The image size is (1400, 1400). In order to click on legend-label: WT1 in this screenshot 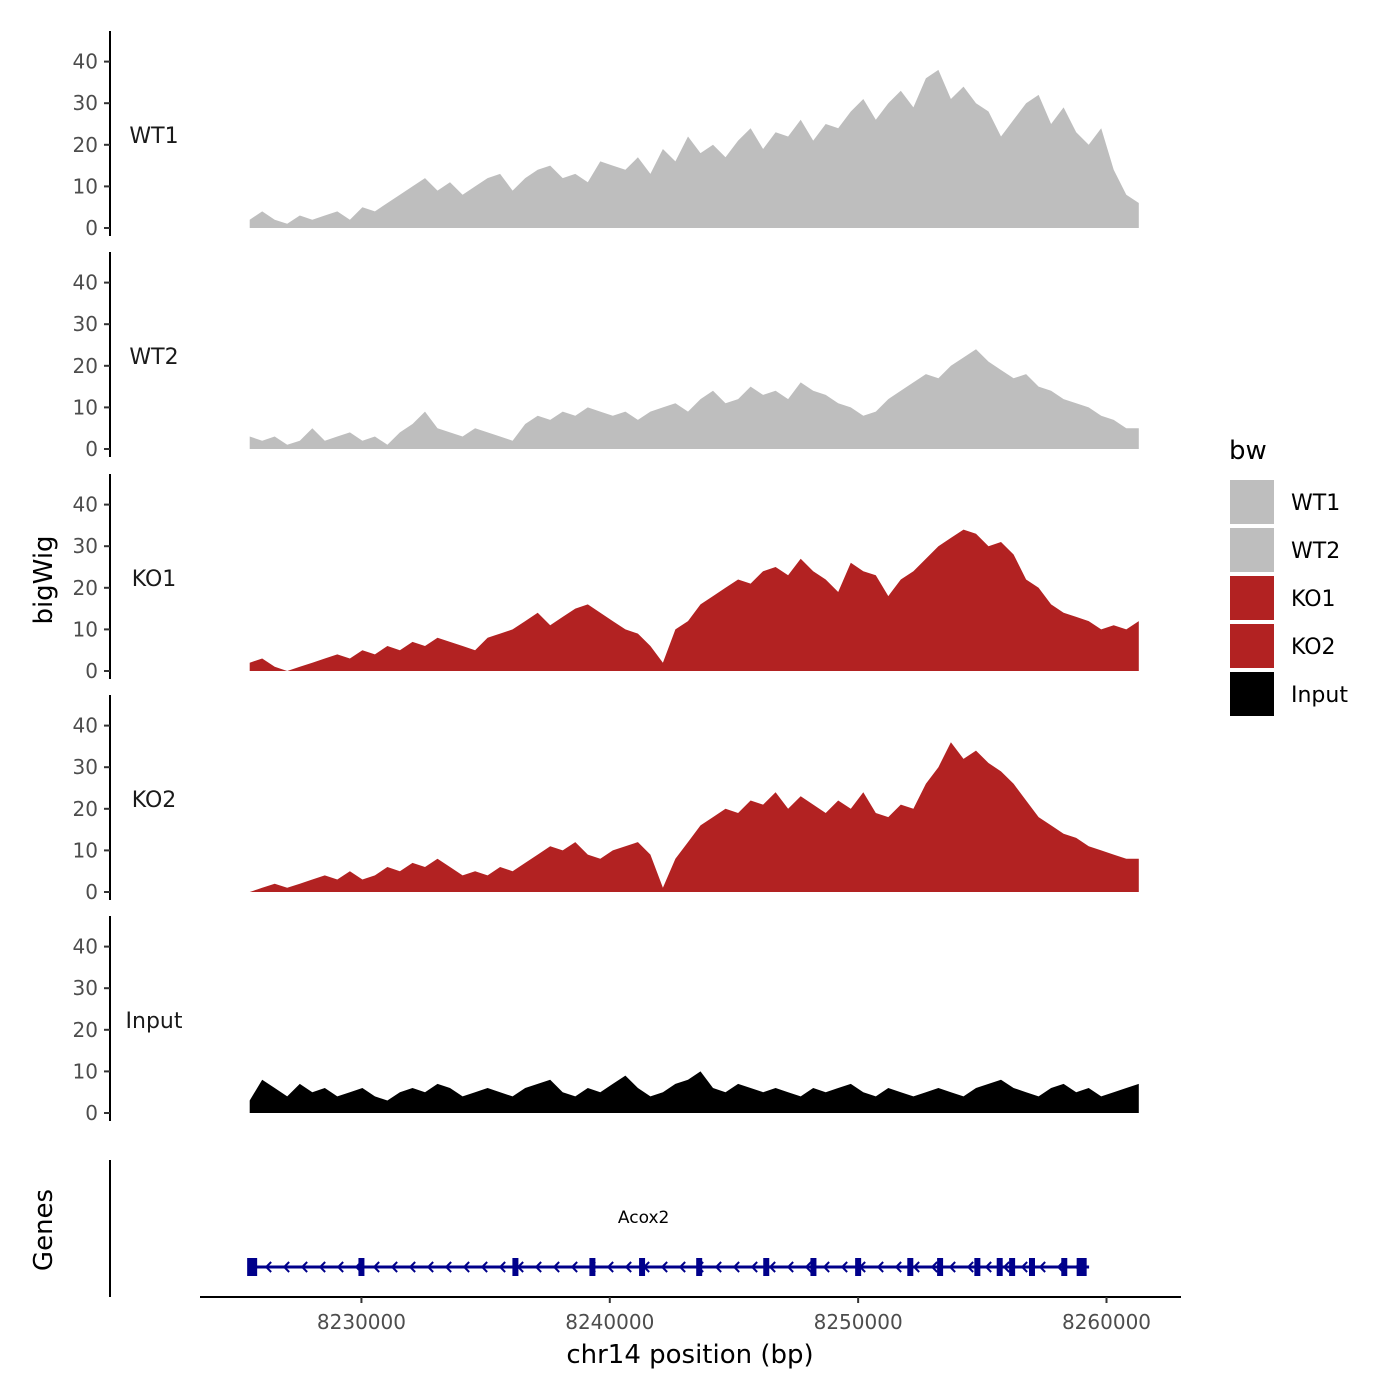, I will do `click(1315, 503)`.